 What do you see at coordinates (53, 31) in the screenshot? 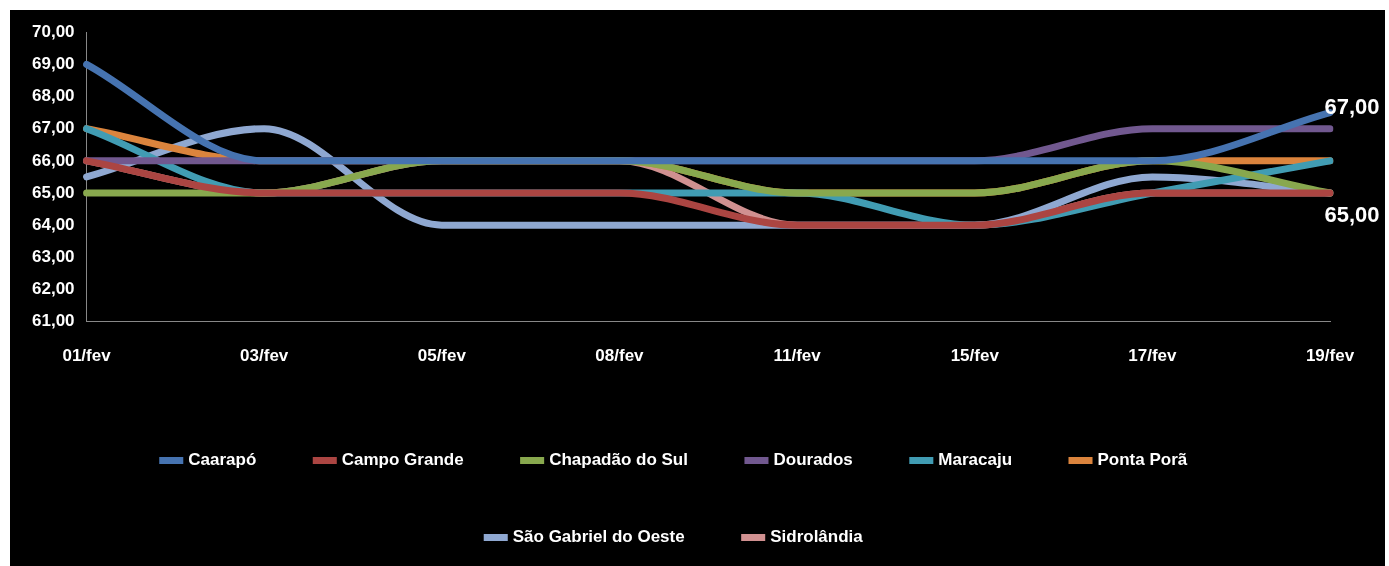
I see `y-tick-label: 70,00` at bounding box center [53, 31].